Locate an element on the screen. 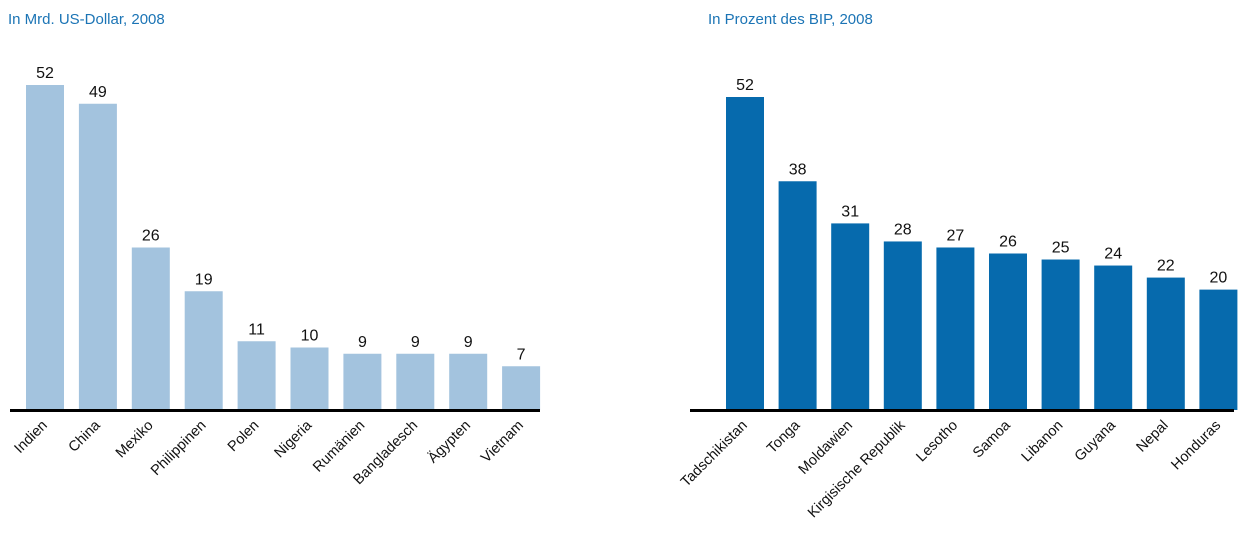 Image resolution: width=1239 pixels, height=558 pixels. x-tick-label: Indien is located at coordinates (31, 437).